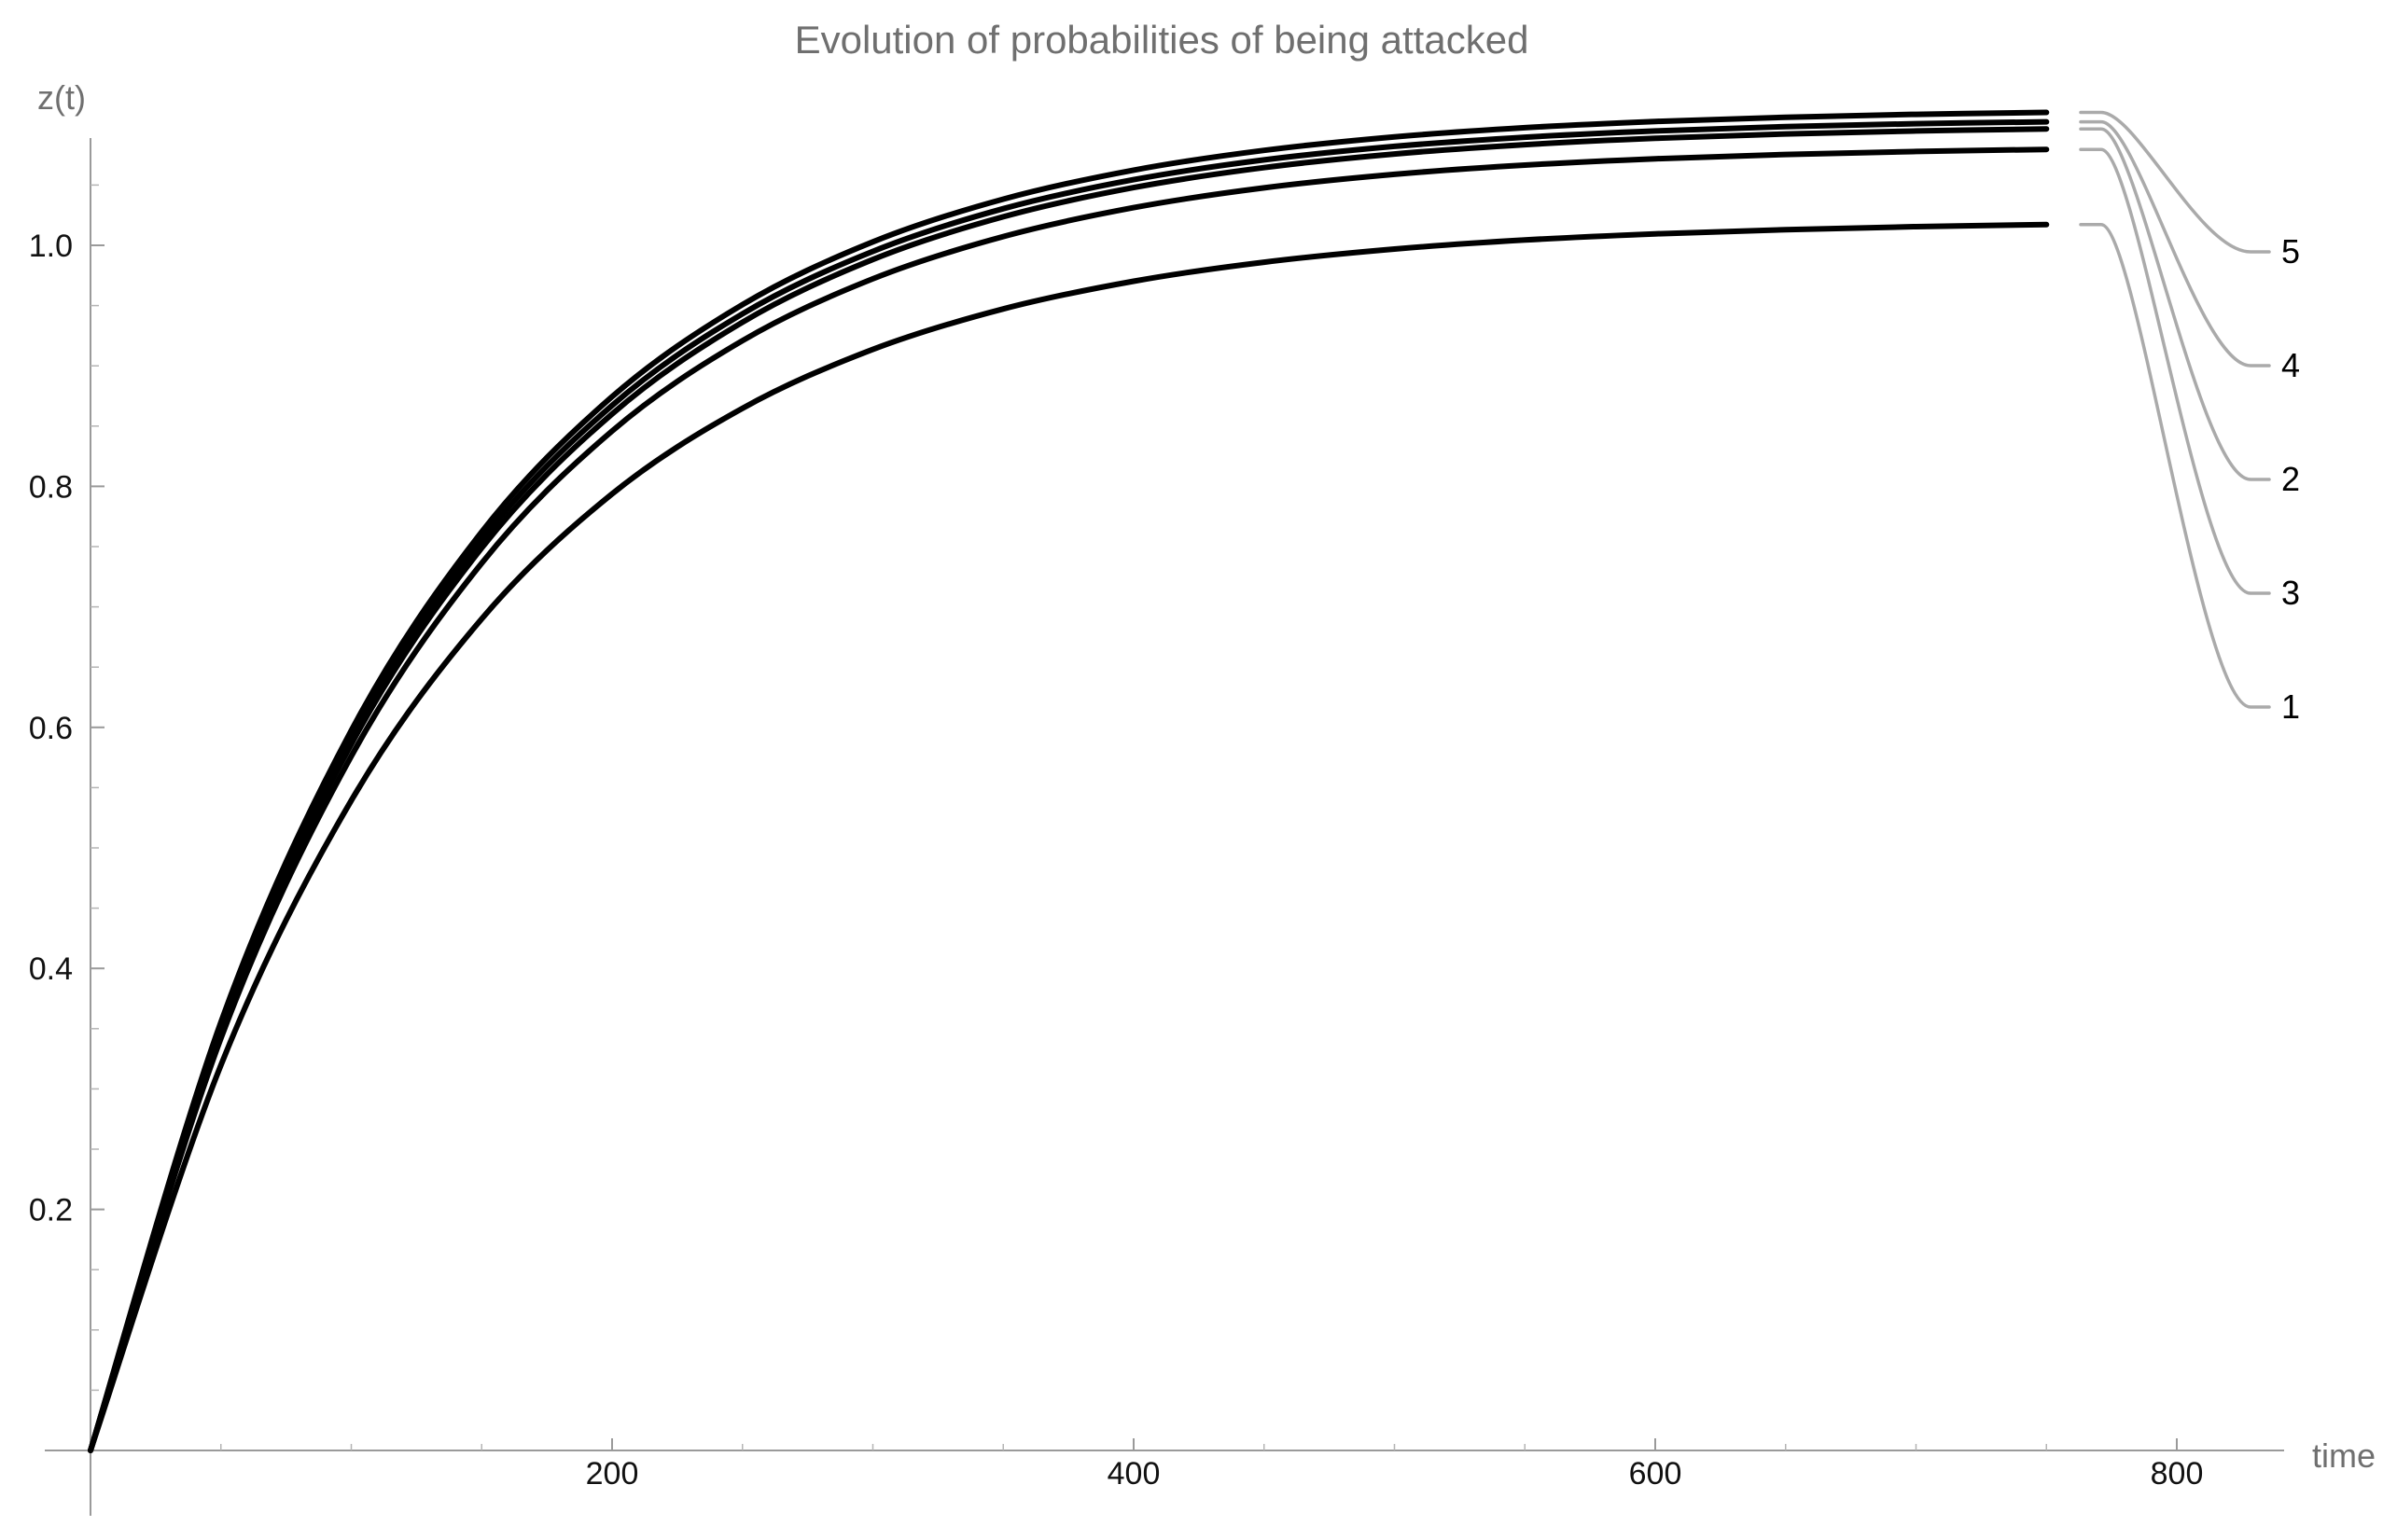  Describe the element at coordinates (2344, 1455) in the screenshot. I see `x-axis-label: time` at that location.